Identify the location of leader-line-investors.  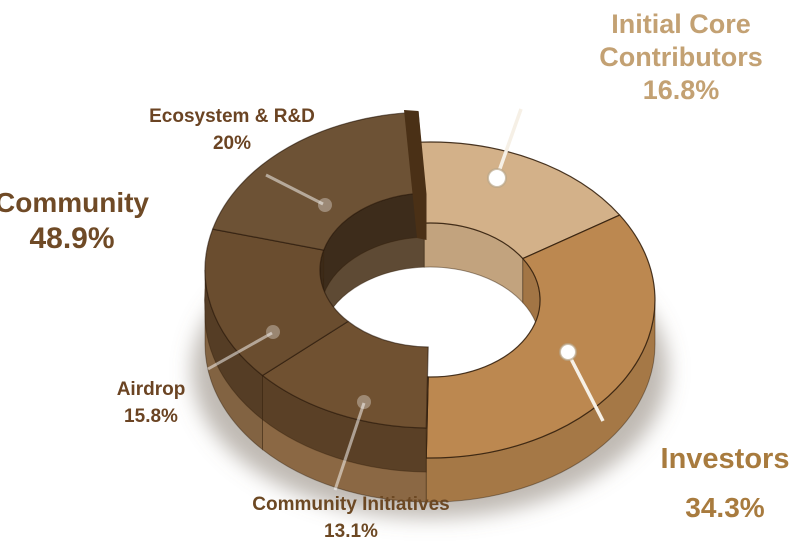
(585, 387).